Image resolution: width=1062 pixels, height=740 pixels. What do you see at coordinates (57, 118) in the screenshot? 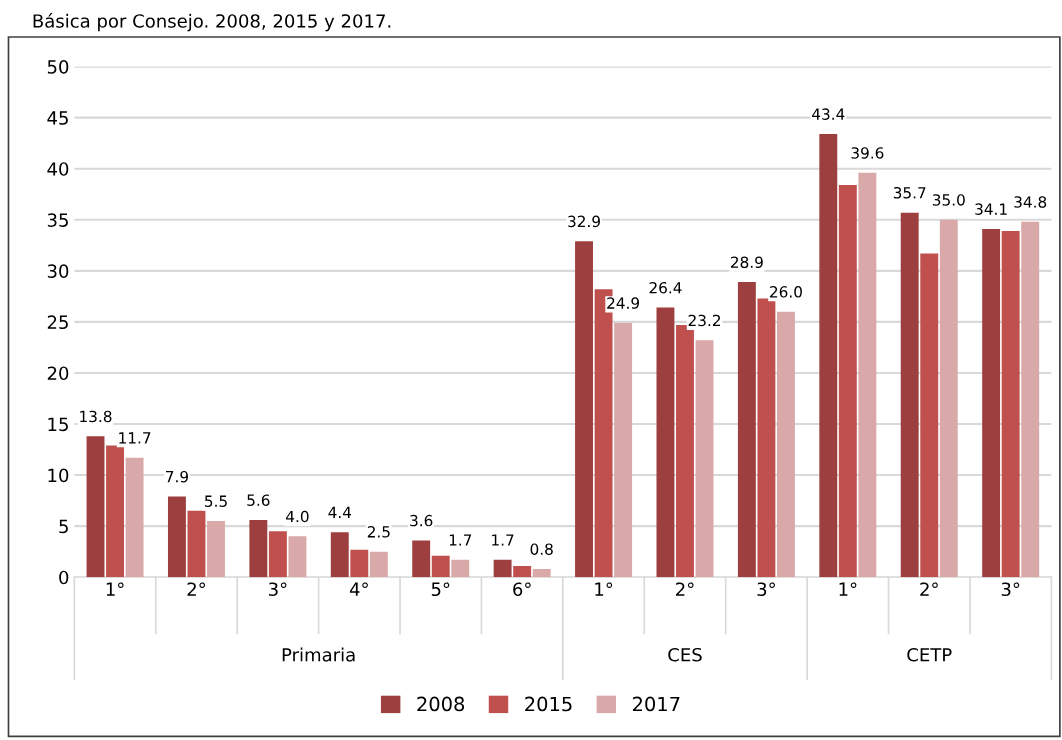
I see `y-tick-label: 45` at bounding box center [57, 118].